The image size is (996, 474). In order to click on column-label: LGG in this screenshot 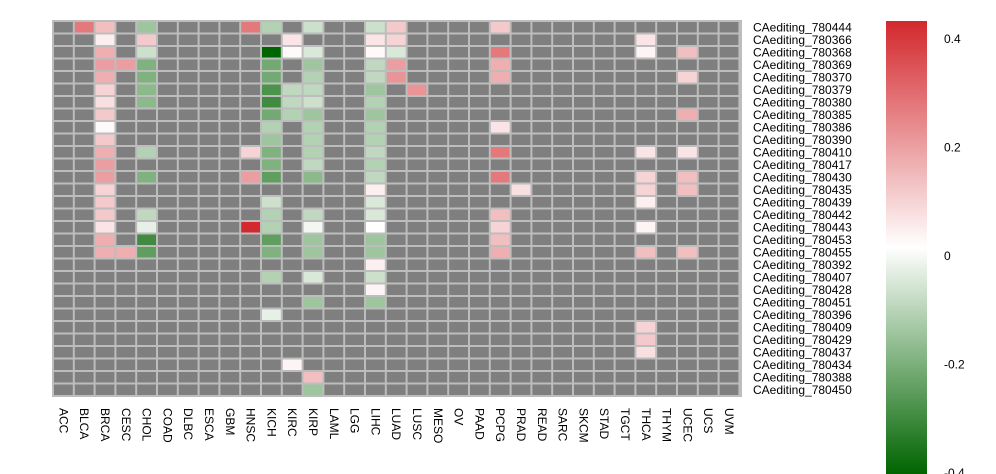, I will do `click(355, 420)`.